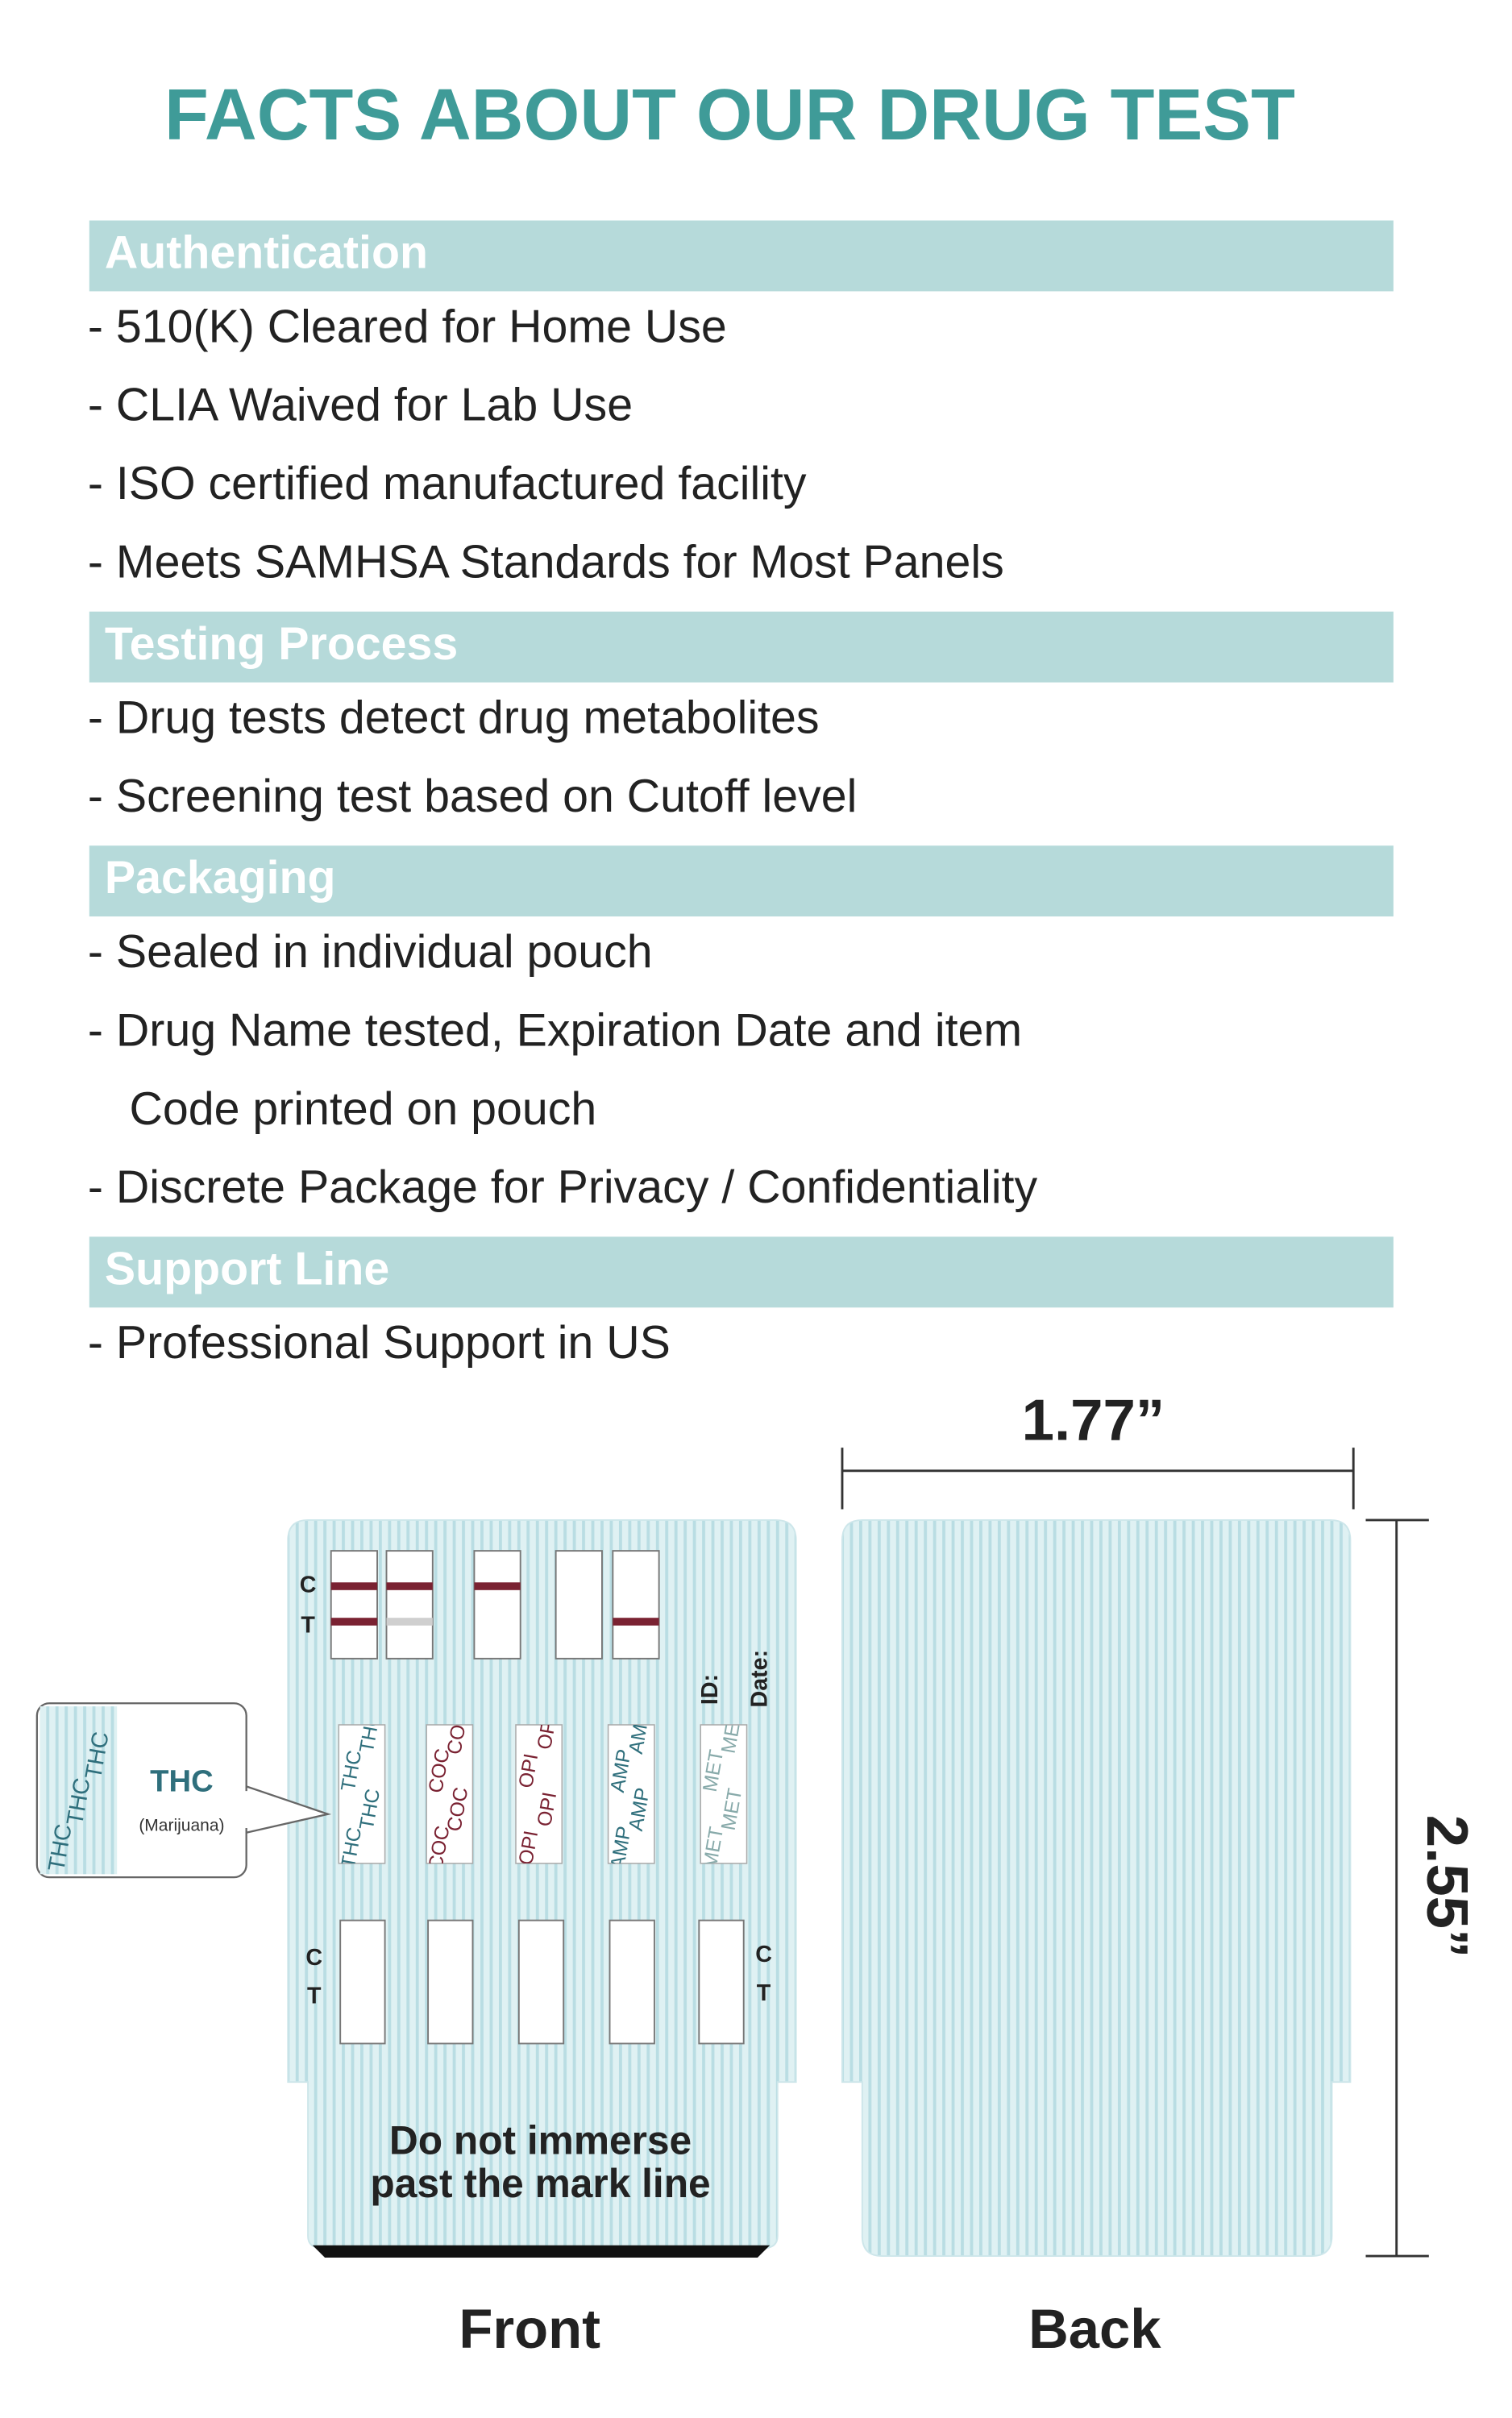 The height and width of the screenshot is (2418, 1512). Describe the element at coordinates (529, 2329) in the screenshot. I see `front-label: Front` at that location.